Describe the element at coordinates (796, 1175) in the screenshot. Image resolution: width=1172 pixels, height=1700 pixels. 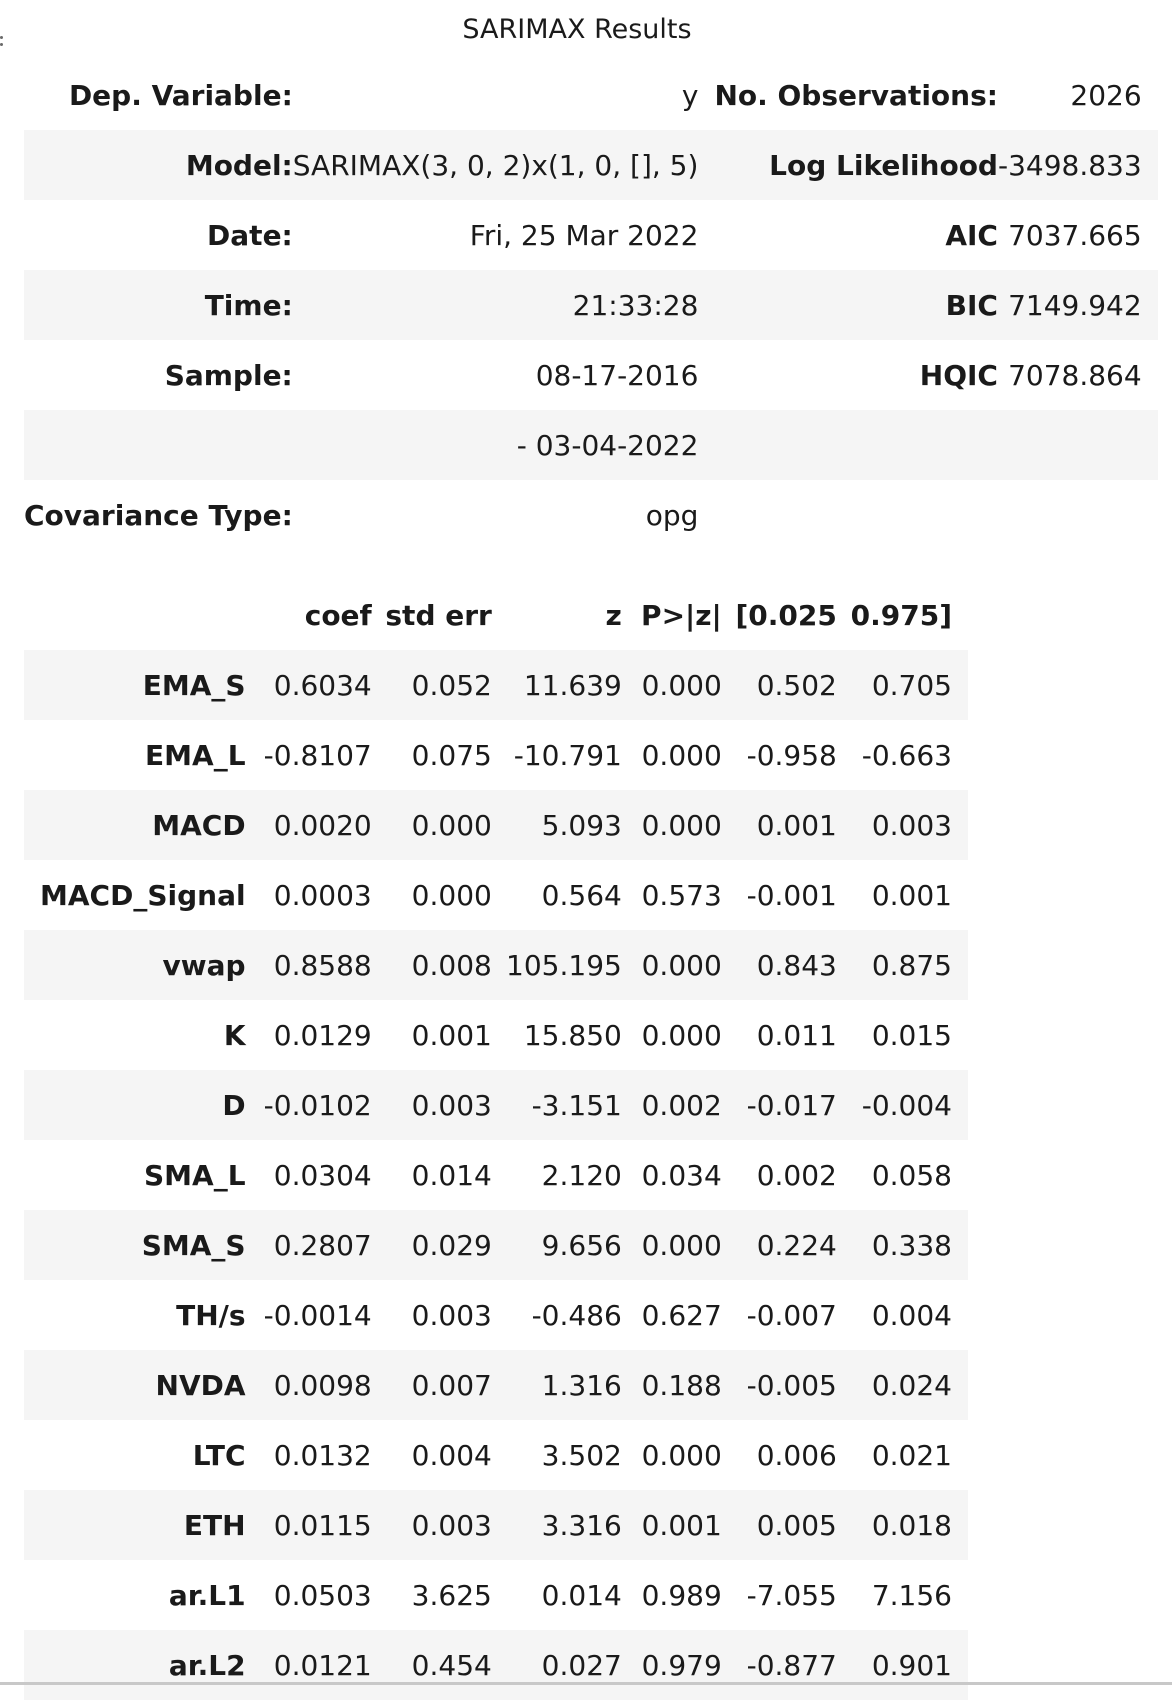
I see `coef-cell: 0.002` at that location.